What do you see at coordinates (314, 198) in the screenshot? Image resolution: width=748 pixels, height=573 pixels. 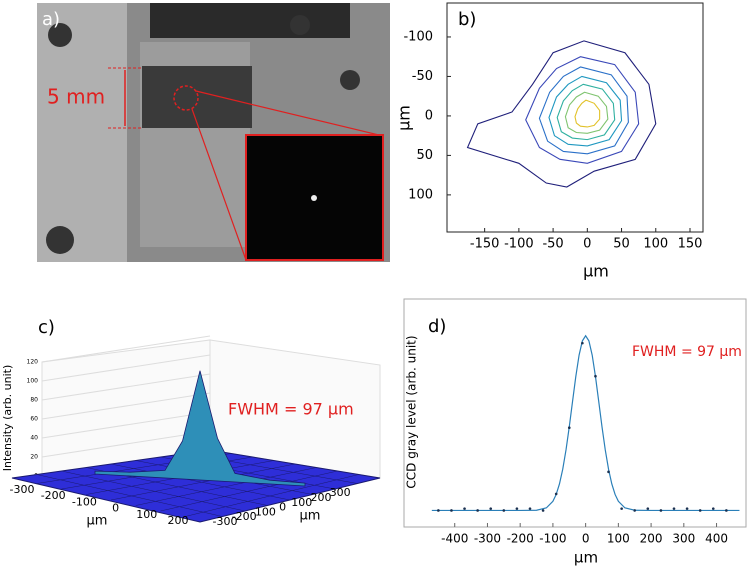 I see `spot` at bounding box center [314, 198].